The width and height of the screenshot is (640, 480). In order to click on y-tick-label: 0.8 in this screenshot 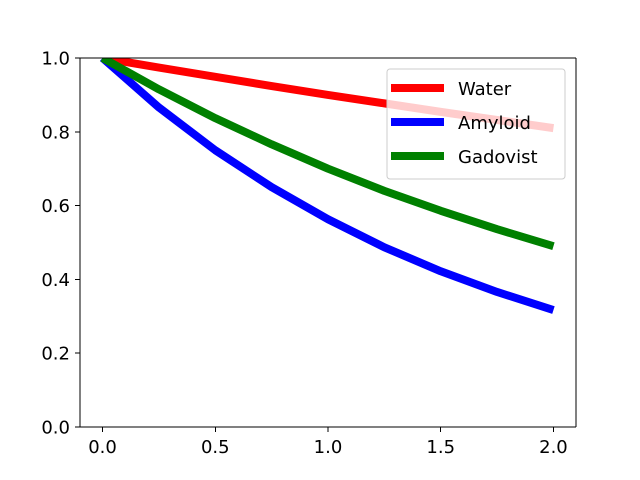, I will do `click(55, 132)`.